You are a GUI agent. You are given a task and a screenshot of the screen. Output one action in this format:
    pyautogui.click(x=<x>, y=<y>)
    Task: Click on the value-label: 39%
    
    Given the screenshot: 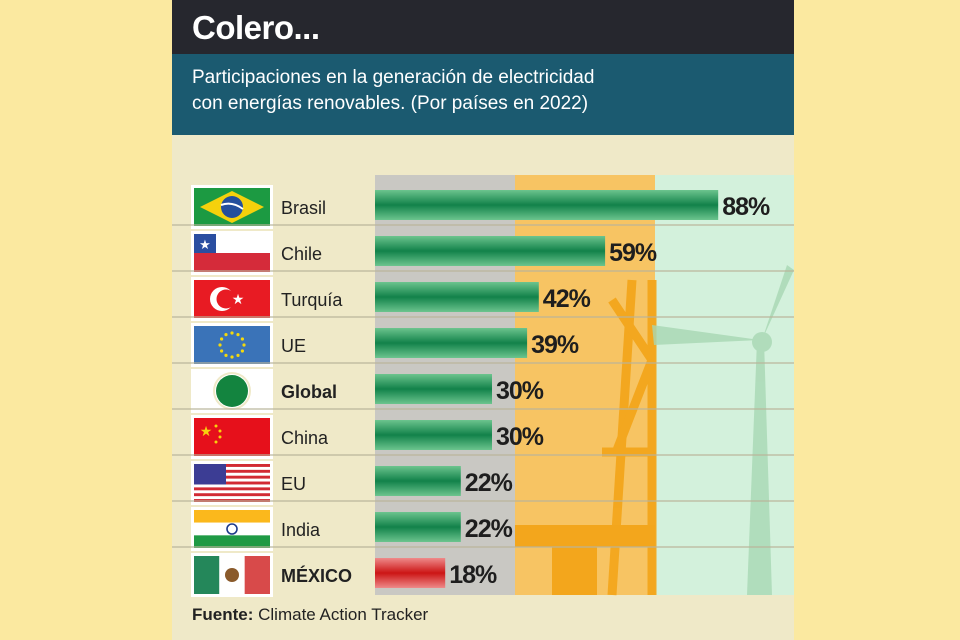 What is the action you would take?
    pyautogui.click(x=555, y=345)
    